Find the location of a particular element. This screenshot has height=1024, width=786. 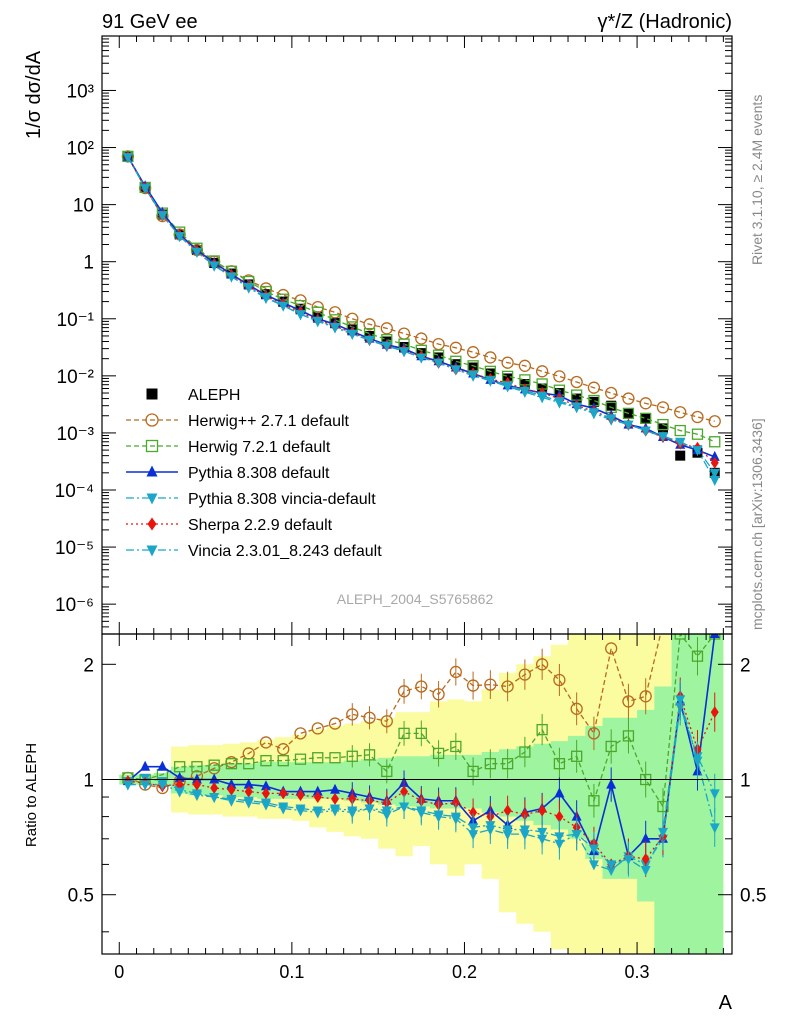

ratio-y-tick-label: 2 is located at coordinates (88, 665).